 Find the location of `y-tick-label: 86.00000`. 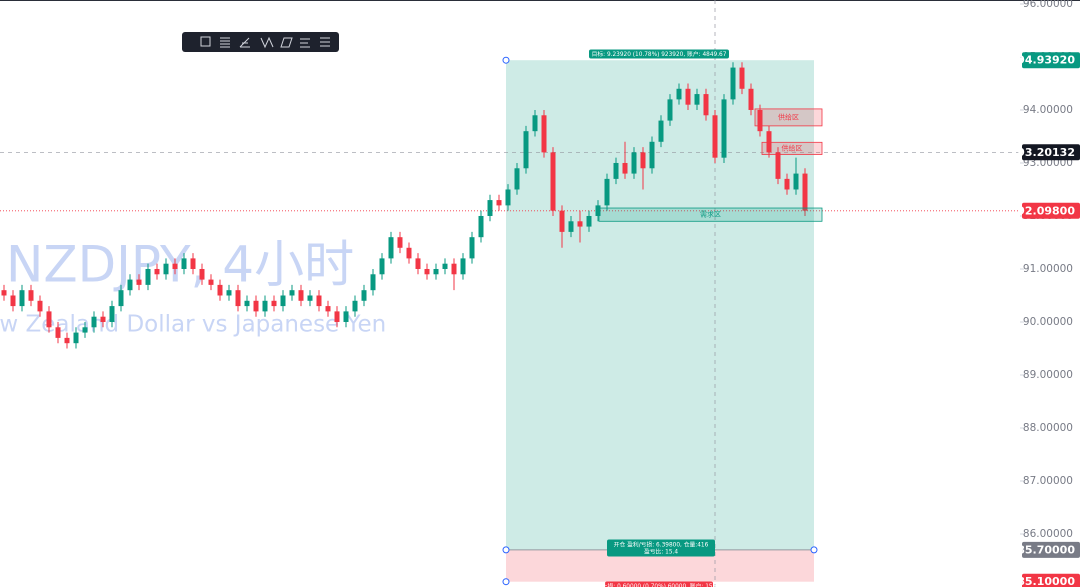

y-tick-label: 86.00000 is located at coordinates (1048, 534).